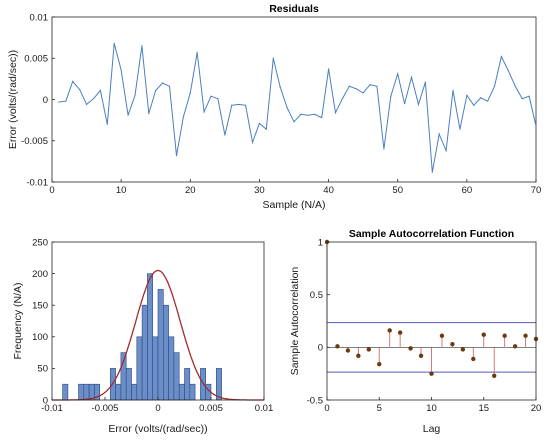 The width and height of the screenshot is (550, 442). What do you see at coordinates (431, 234) in the screenshot?
I see `autocorrelation-title: Sample Autocorrelation Function` at bounding box center [431, 234].